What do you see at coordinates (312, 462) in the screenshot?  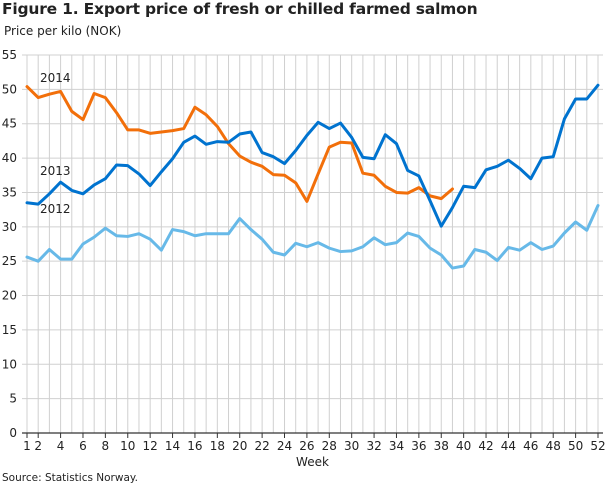 I see `x-axis-label: Week` at bounding box center [312, 462].